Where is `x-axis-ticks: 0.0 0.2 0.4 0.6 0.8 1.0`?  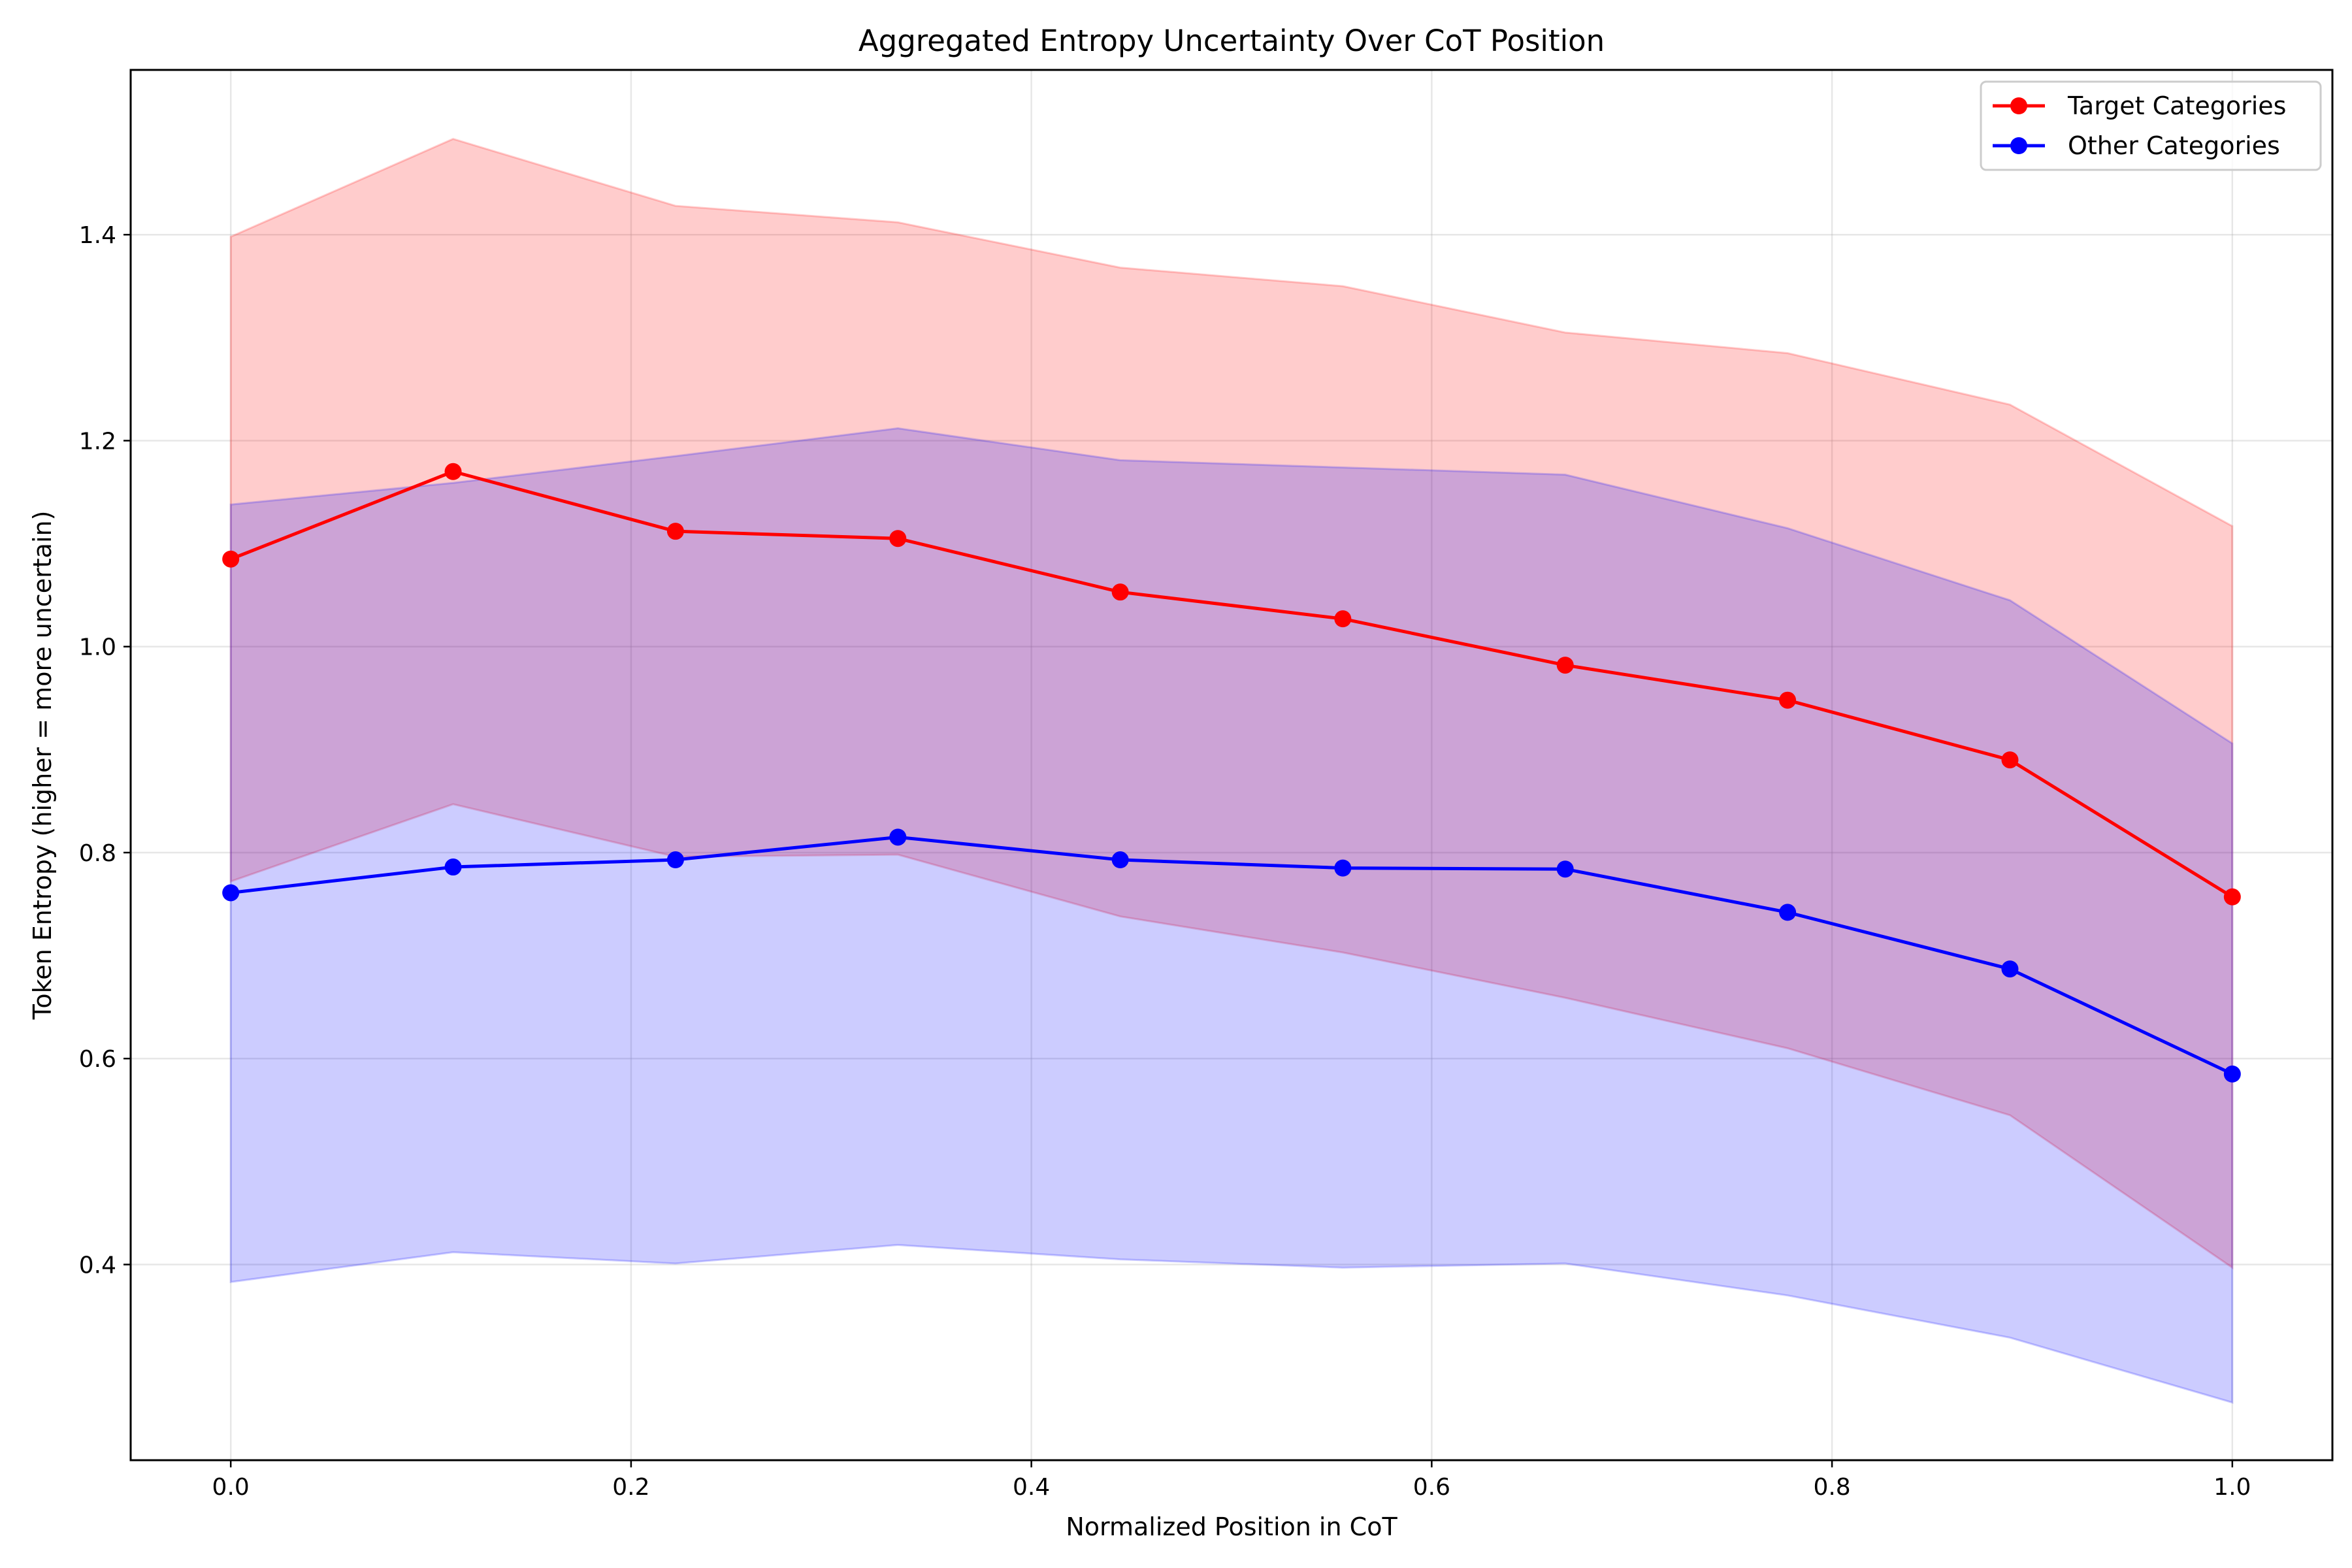 x-axis-ticks: 0.0 0.2 0.4 0.6 0.8 1.0 is located at coordinates (1231, 1480).